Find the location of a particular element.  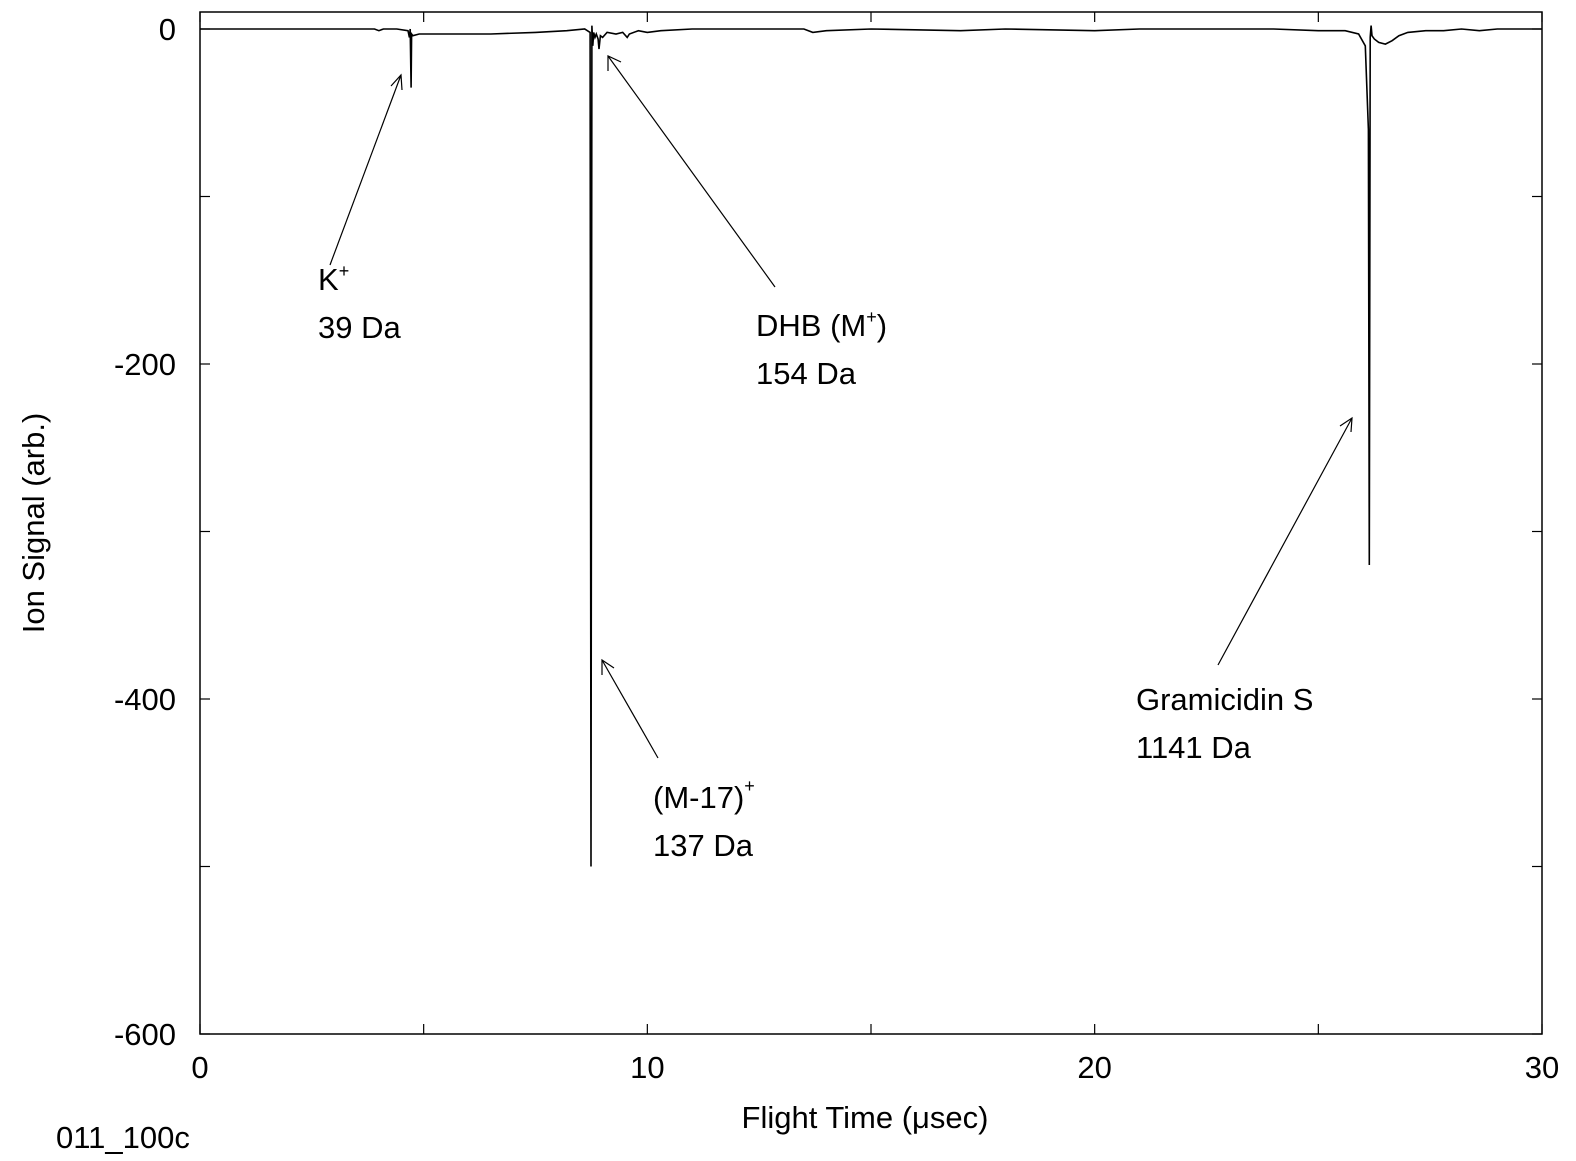

y-tick-label: -600 is located at coordinates (145, 1034).